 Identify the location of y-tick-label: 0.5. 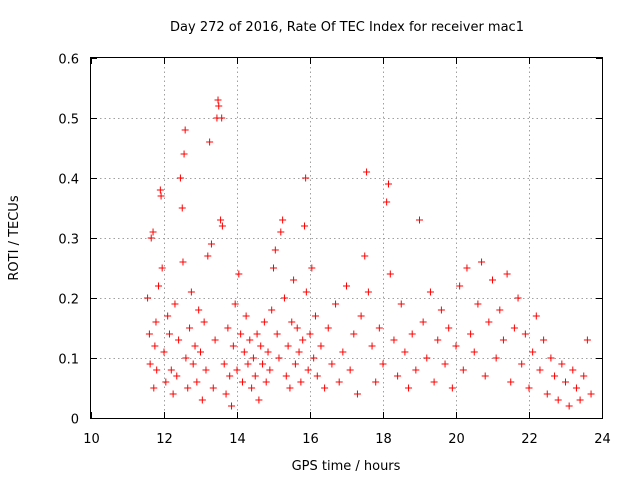
(68, 120).